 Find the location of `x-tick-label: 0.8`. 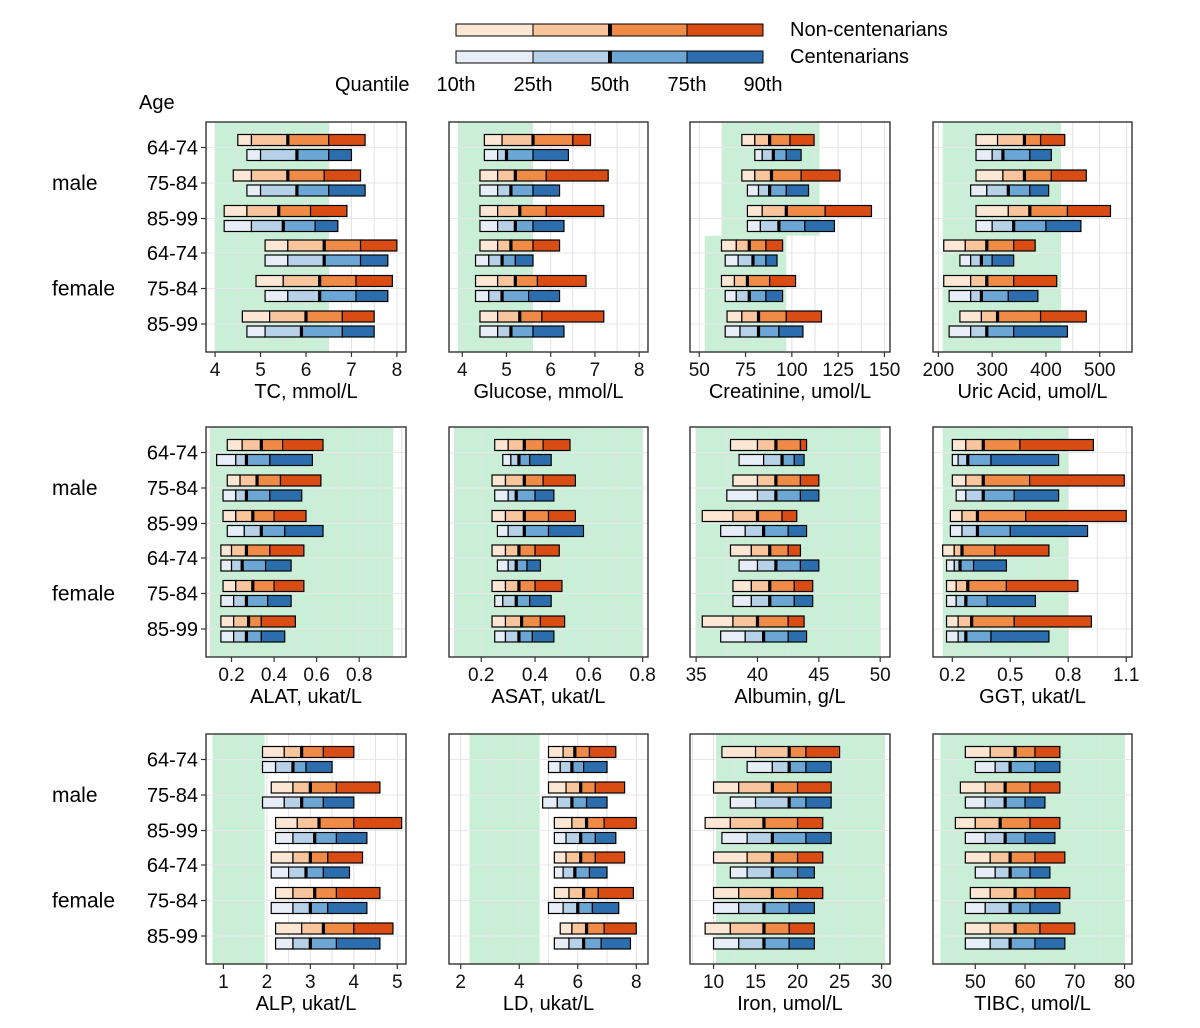

x-tick-label: 0.8 is located at coordinates (642, 675).